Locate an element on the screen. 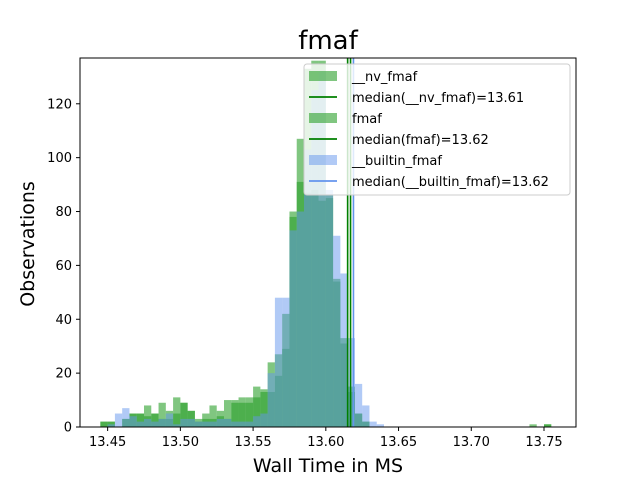 Image resolution: width=640 pixels, height=480 pixels. legend-label: __builtin_fmaf is located at coordinates (396, 161).